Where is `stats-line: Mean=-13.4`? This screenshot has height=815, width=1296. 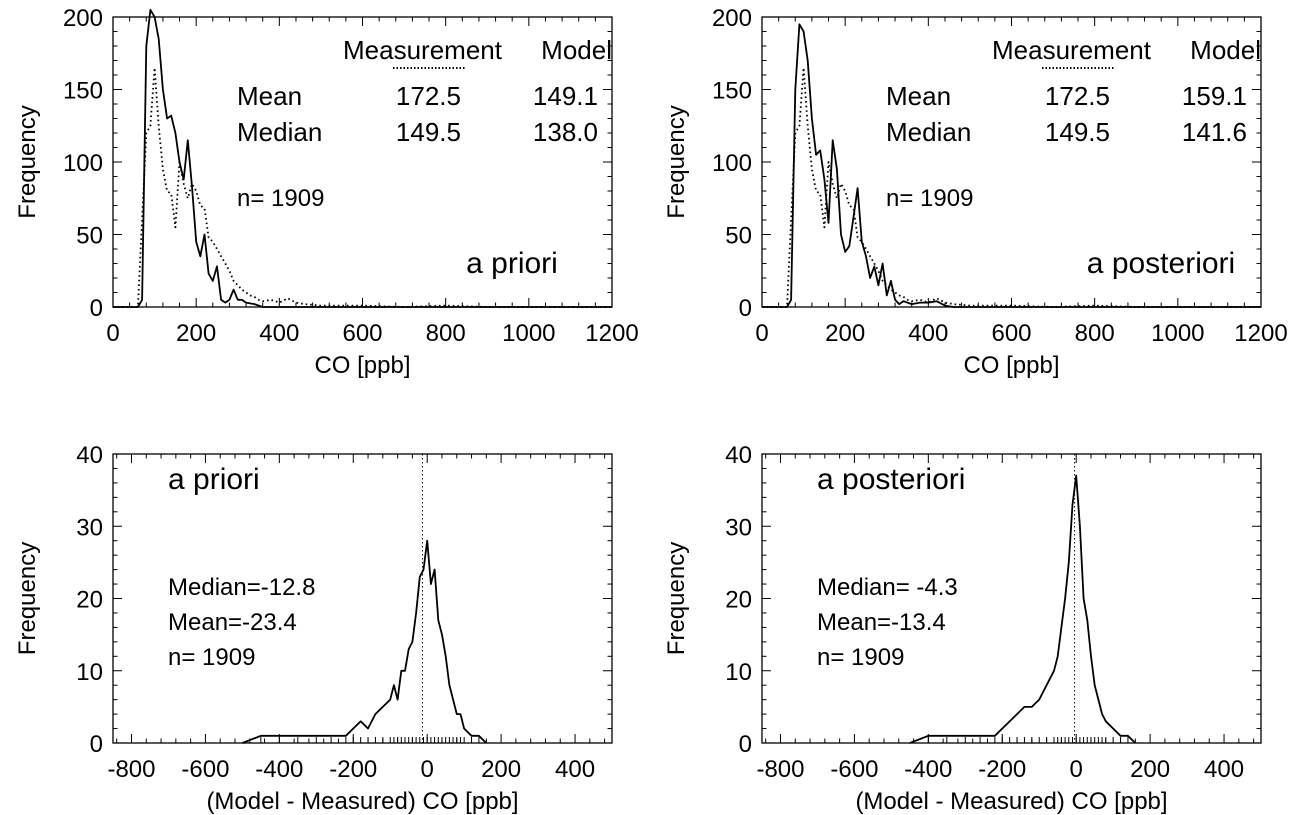 stats-line: Mean=-13.4 is located at coordinates (881, 622).